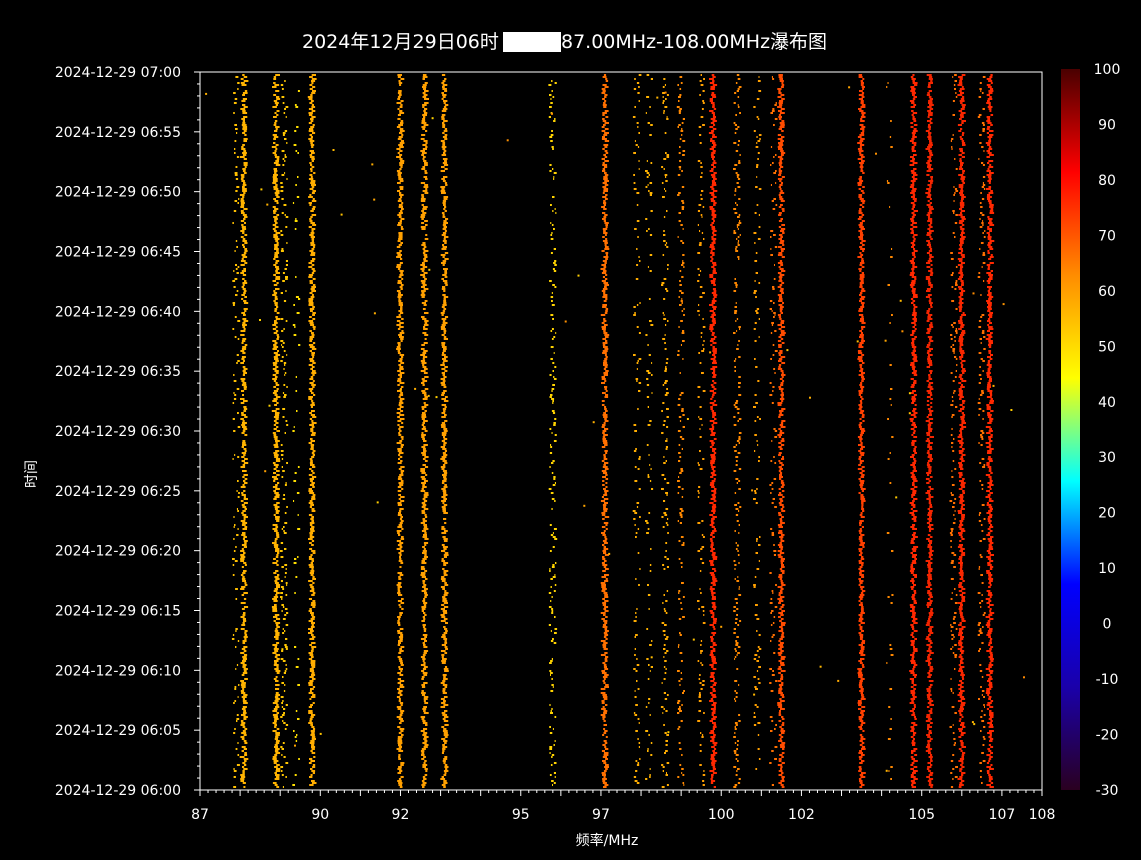 The image size is (1141, 860). I want to click on colorbar-tick-label: 20, so click(1107, 514).